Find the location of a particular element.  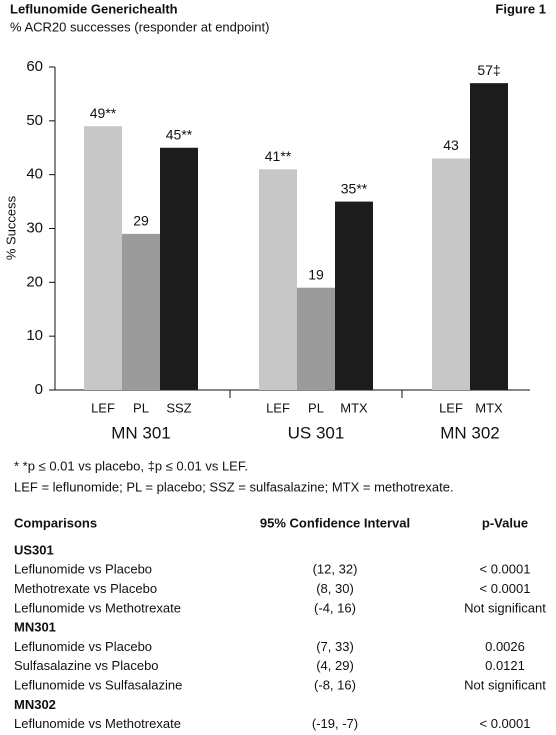

group-label: MN 301 is located at coordinates (141, 432).